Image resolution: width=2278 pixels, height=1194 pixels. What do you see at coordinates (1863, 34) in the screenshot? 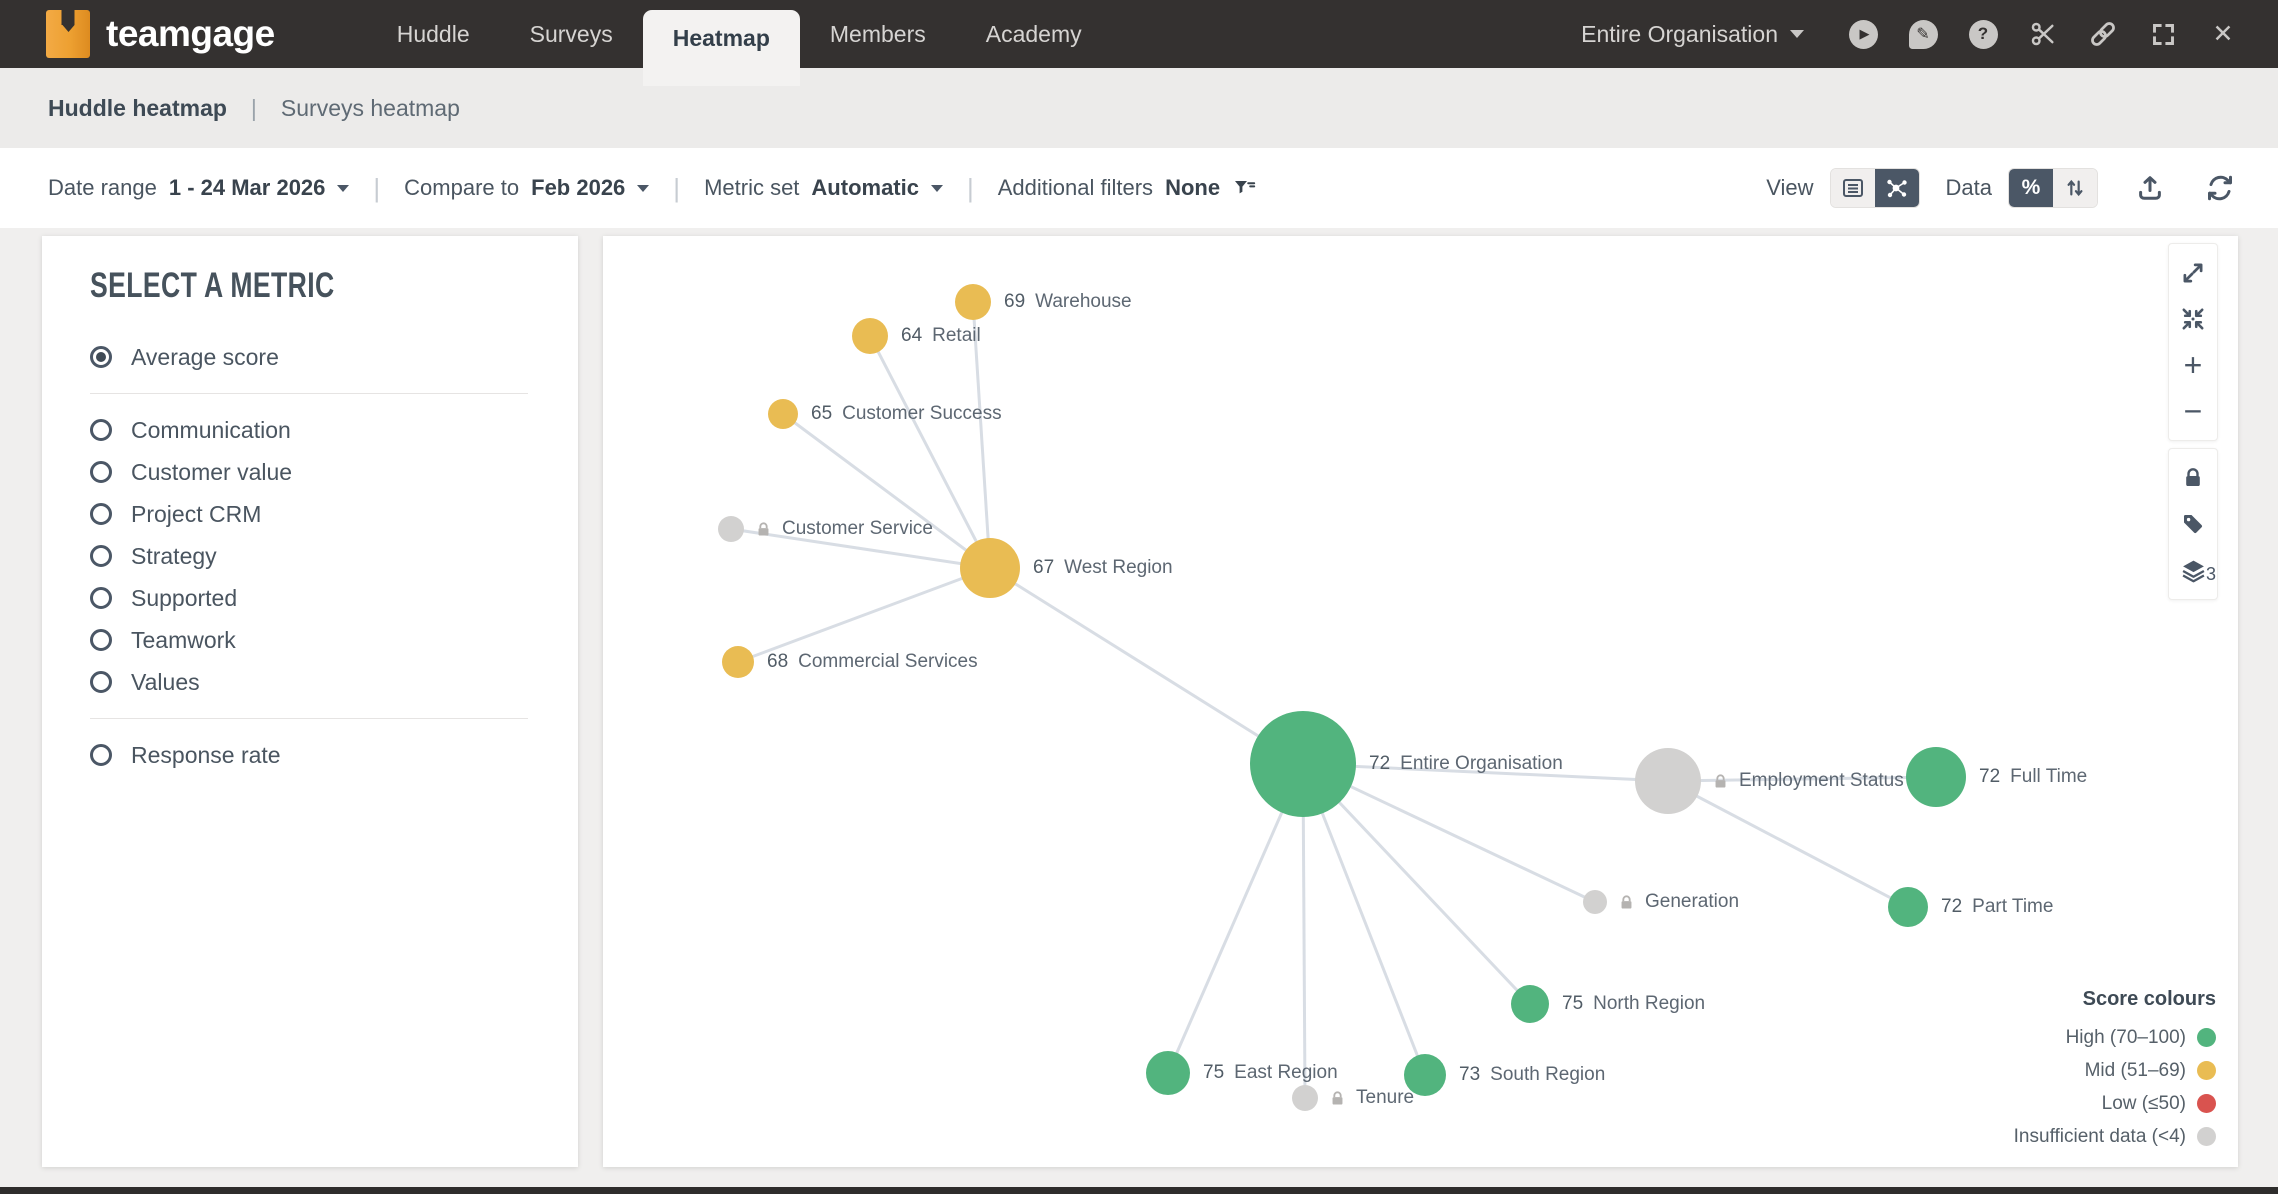
I see `play-icon: ▶` at bounding box center [1863, 34].